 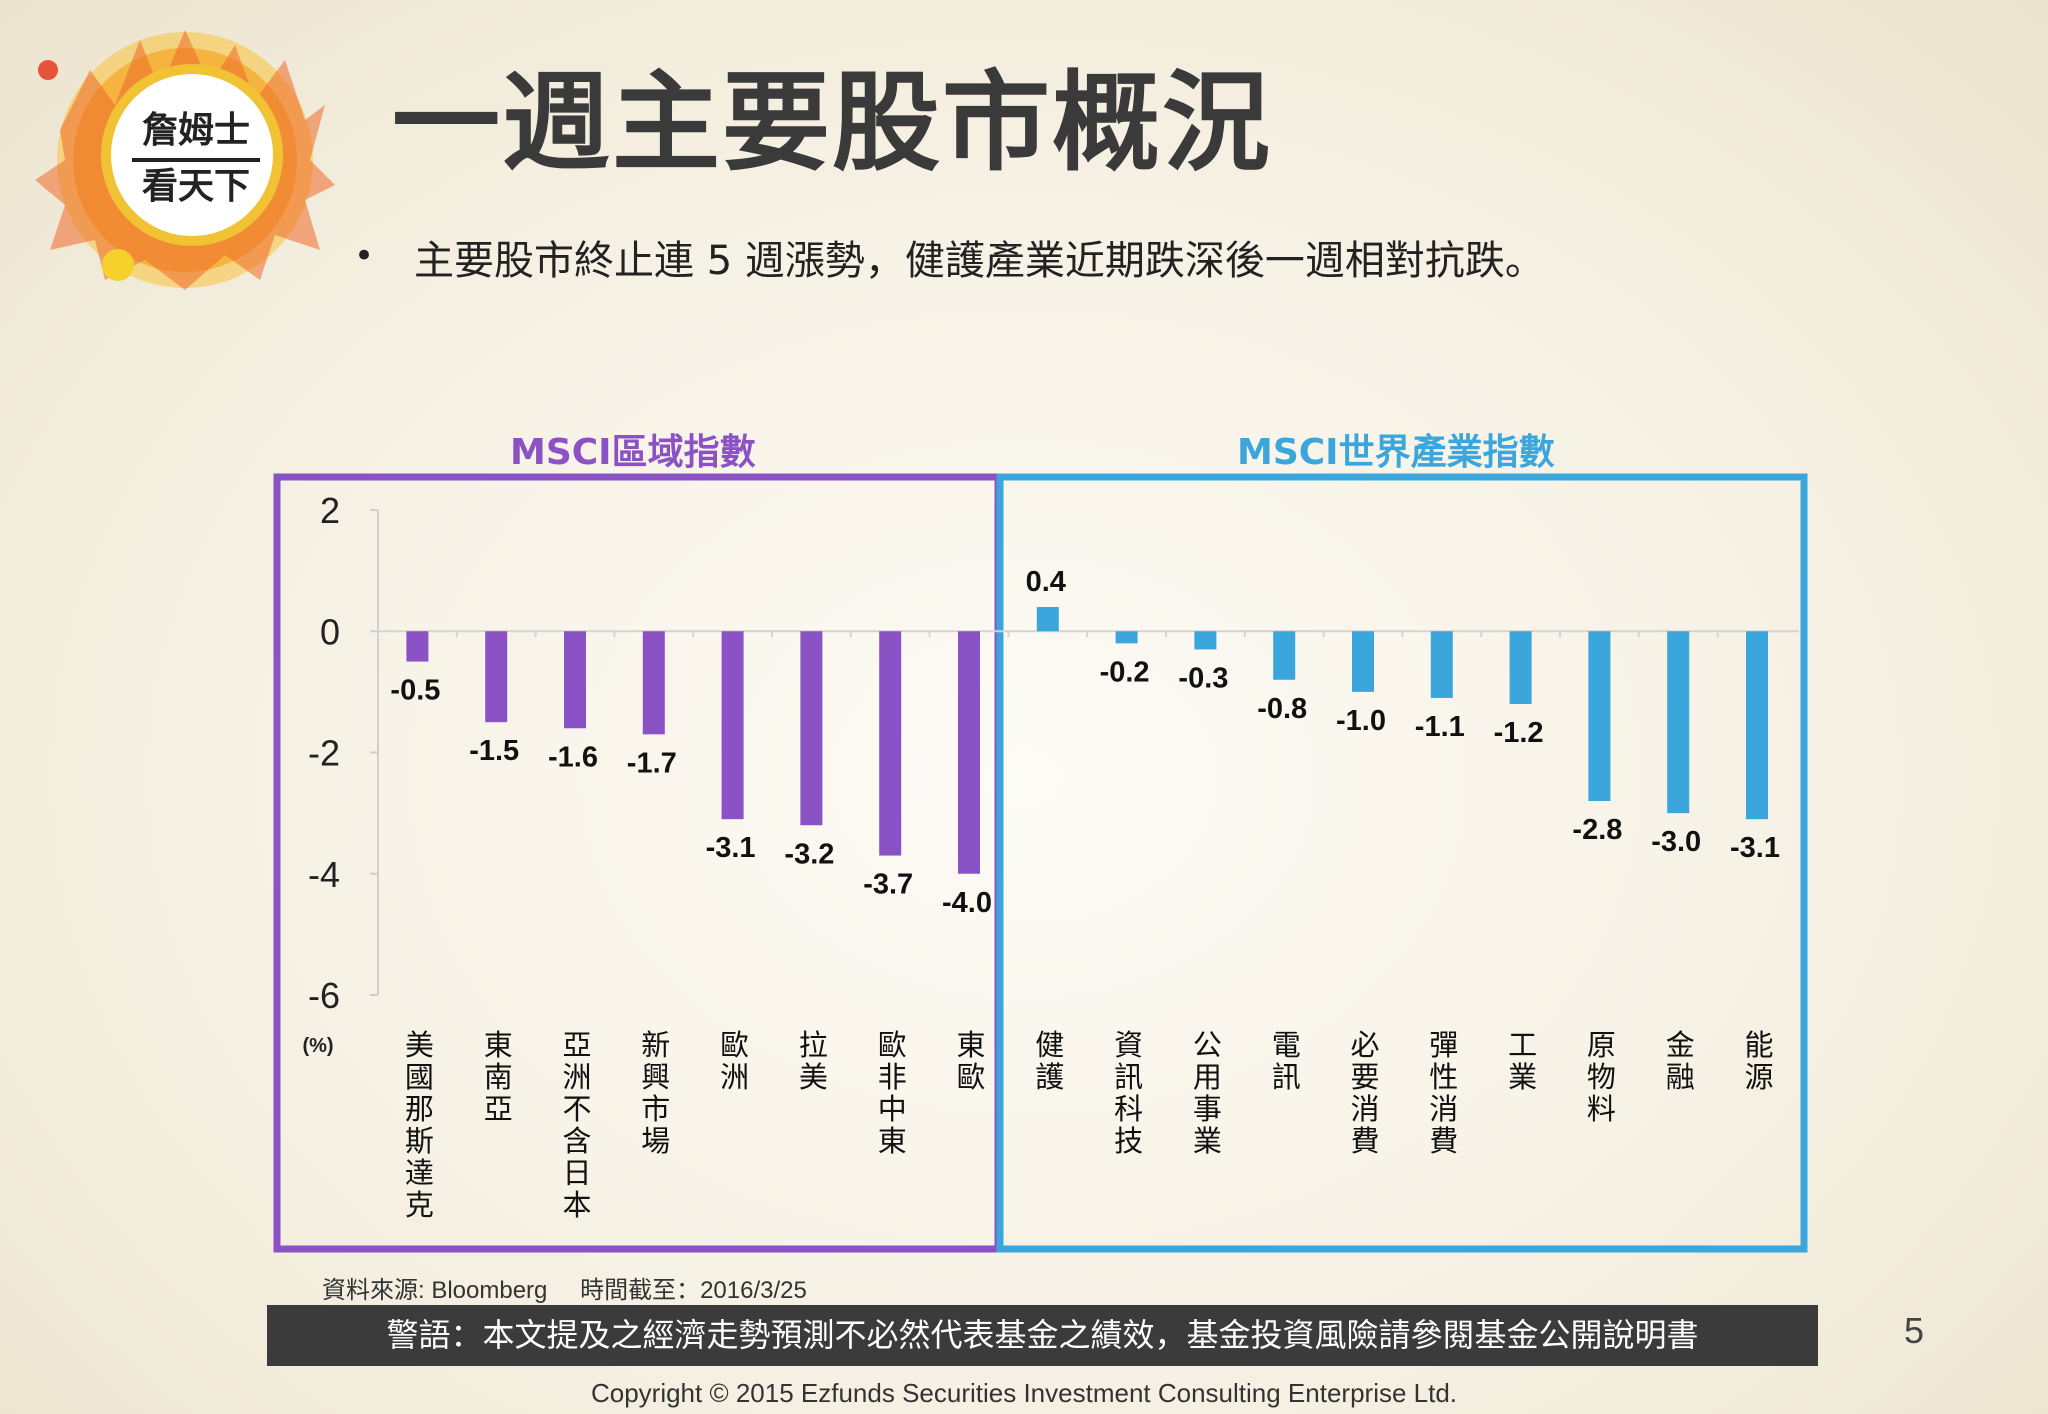 I want to click on category-label: 融, so click(x=1680, y=1077).